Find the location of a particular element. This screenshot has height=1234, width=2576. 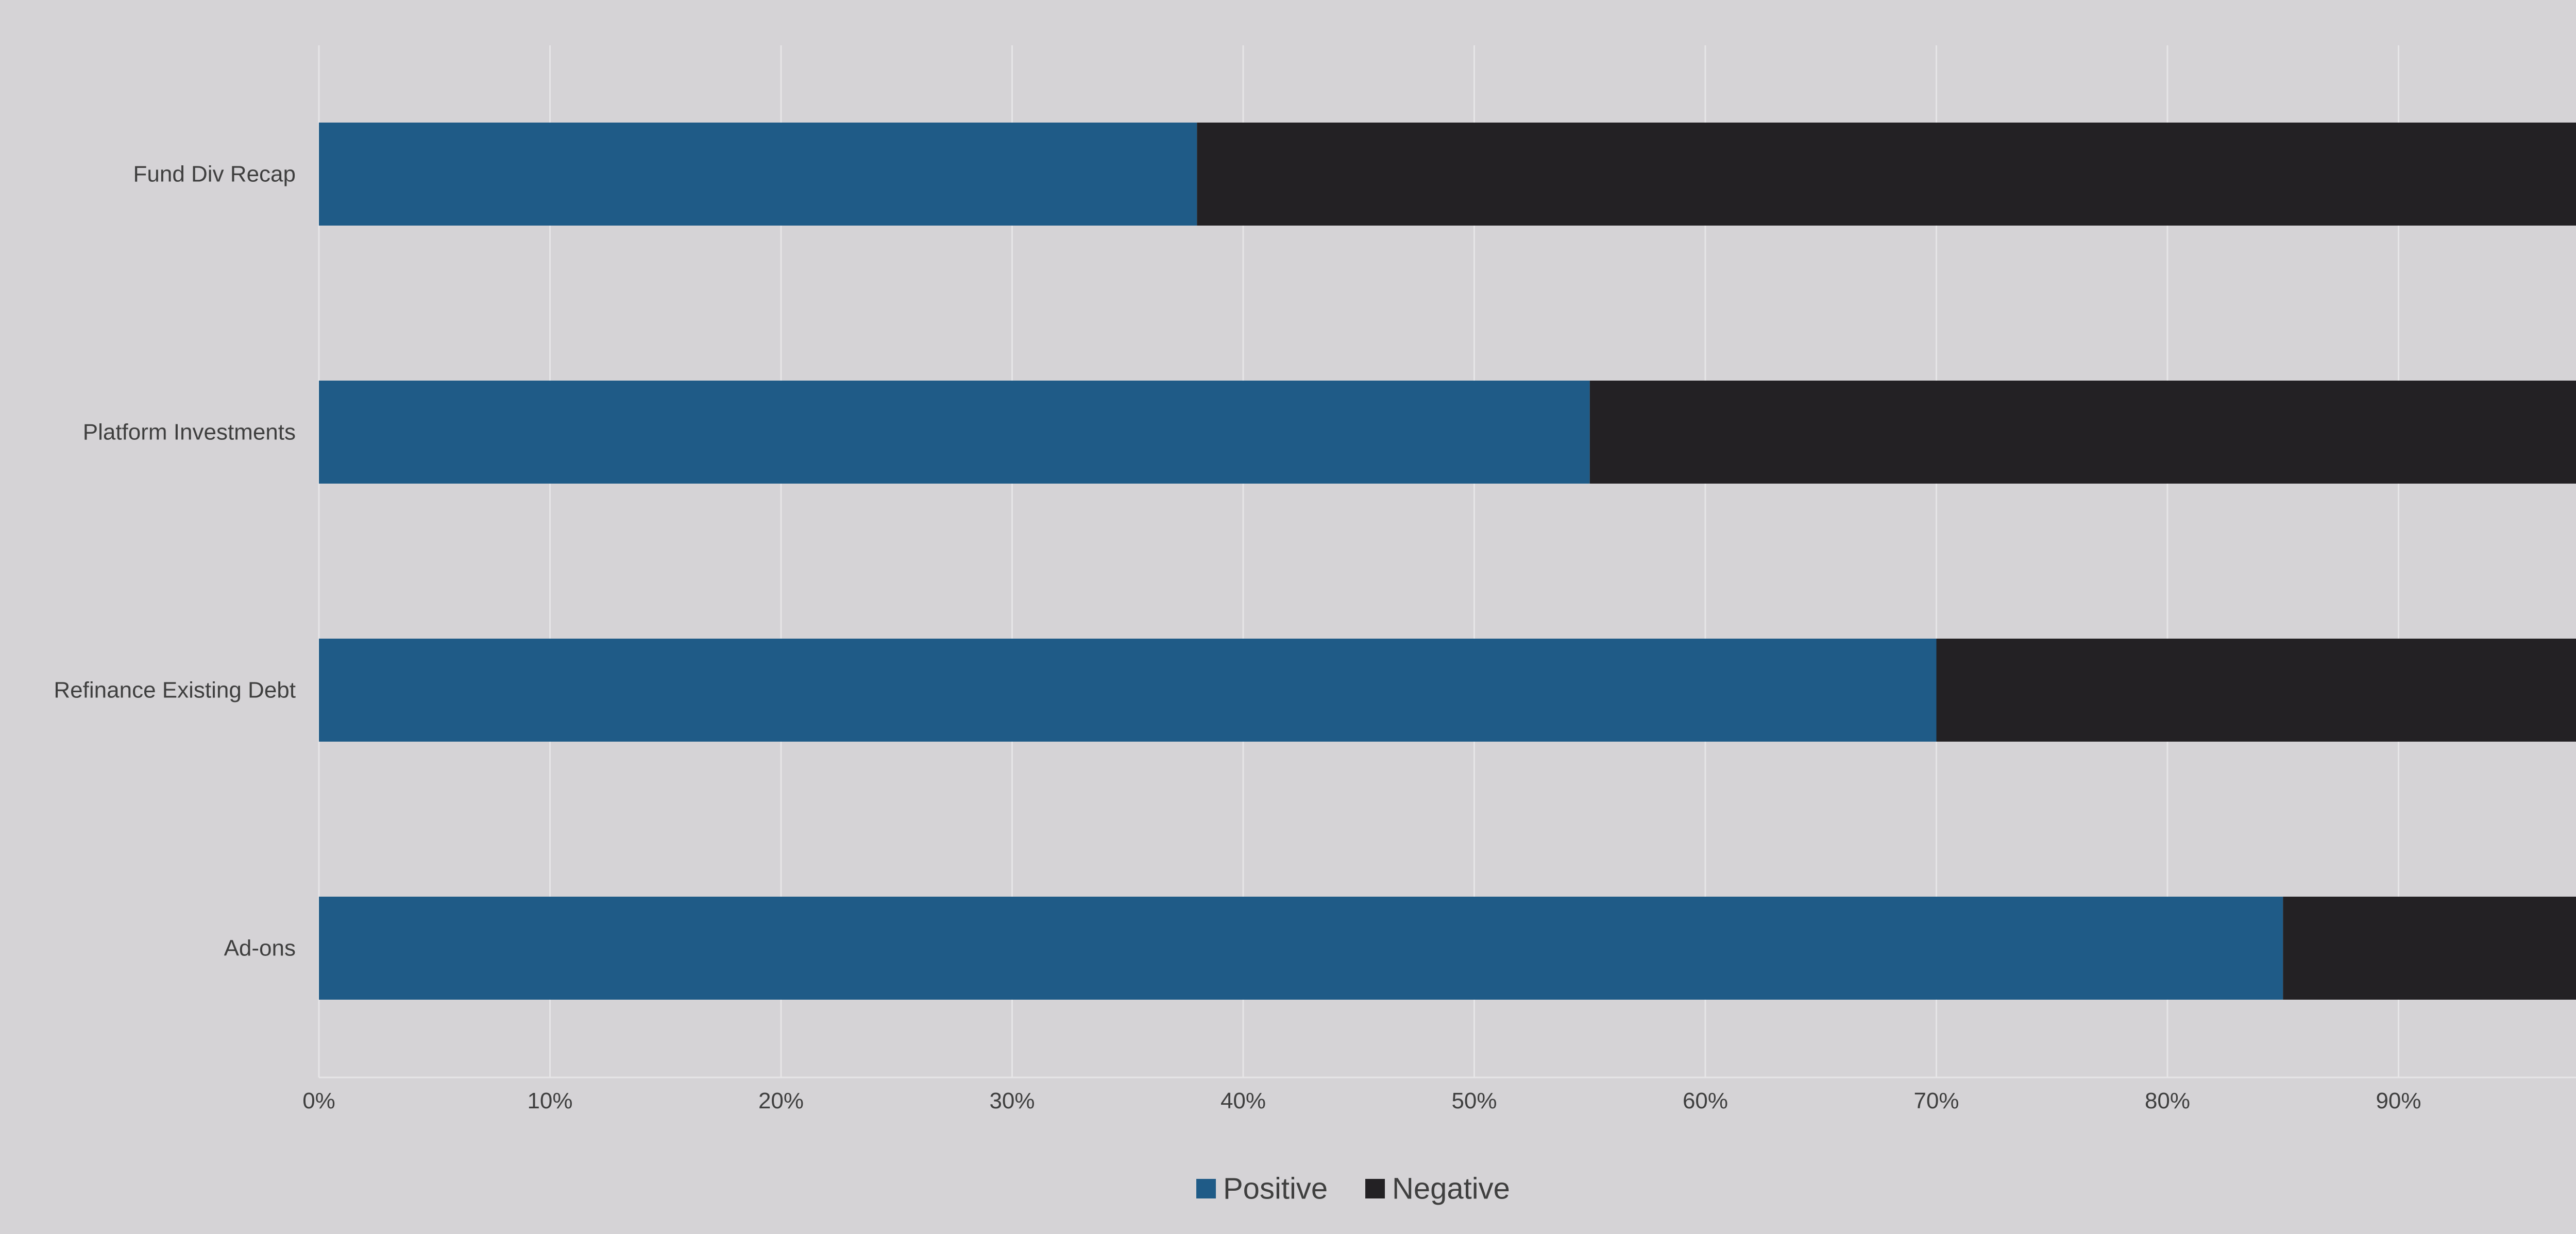

x-tick-label: 30% is located at coordinates (1012, 1101).